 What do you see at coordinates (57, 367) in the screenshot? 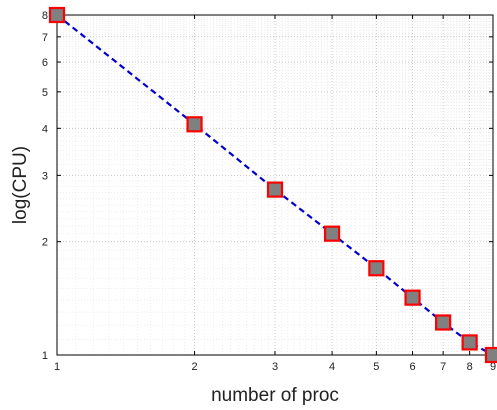
I see `x-tick-label: 1` at bounding box center [57, 367].